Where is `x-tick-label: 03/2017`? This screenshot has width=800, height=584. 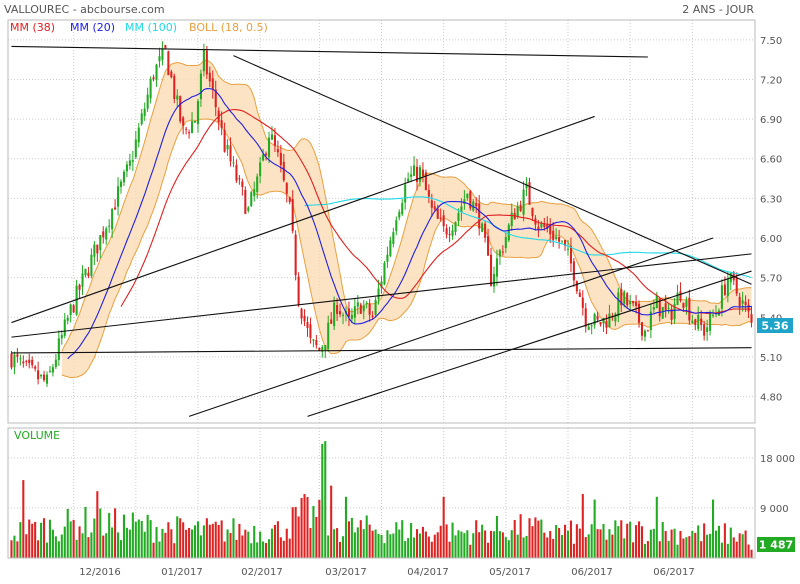 x-tick-label: 03/2017 is located at coordinates (346, 572).